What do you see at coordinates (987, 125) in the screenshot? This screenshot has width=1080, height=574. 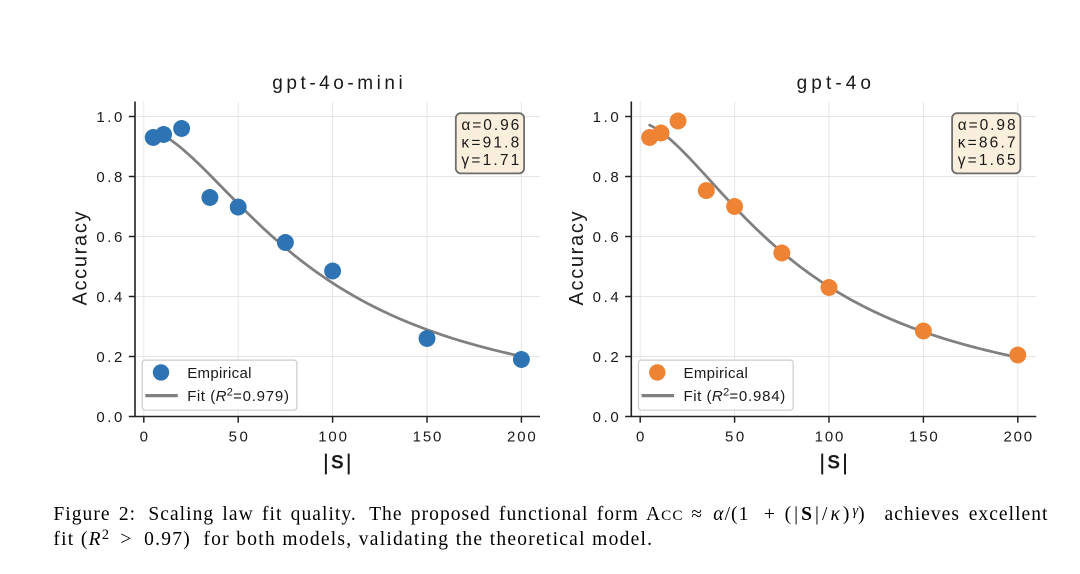 I see `svg-text: α=0.98` at bounding box center [987, 125].